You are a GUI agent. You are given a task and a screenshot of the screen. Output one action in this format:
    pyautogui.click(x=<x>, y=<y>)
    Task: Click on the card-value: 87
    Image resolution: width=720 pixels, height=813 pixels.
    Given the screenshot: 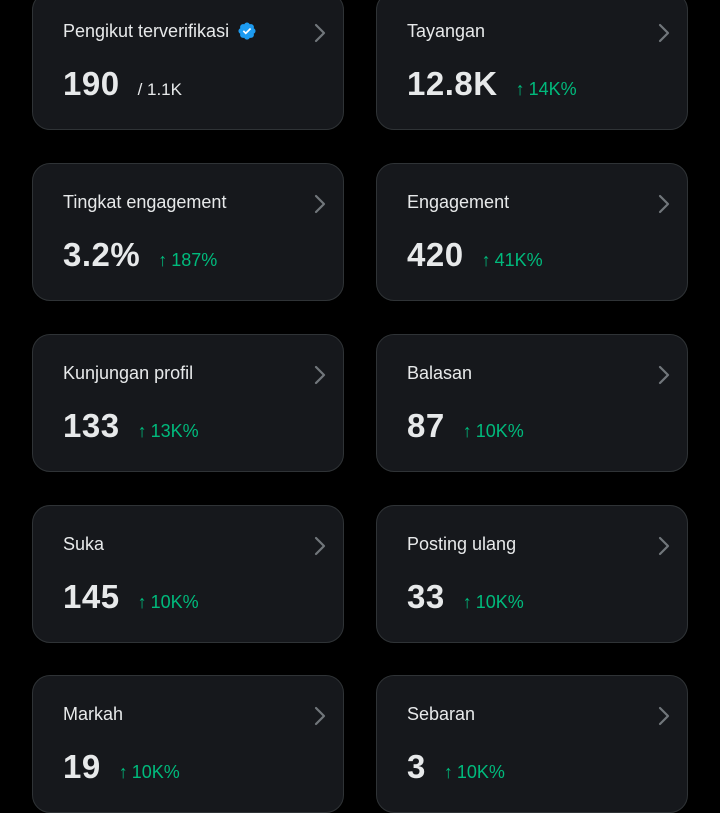 What is the action you would take?
    pyautogui.click(x=426, y=425)
    